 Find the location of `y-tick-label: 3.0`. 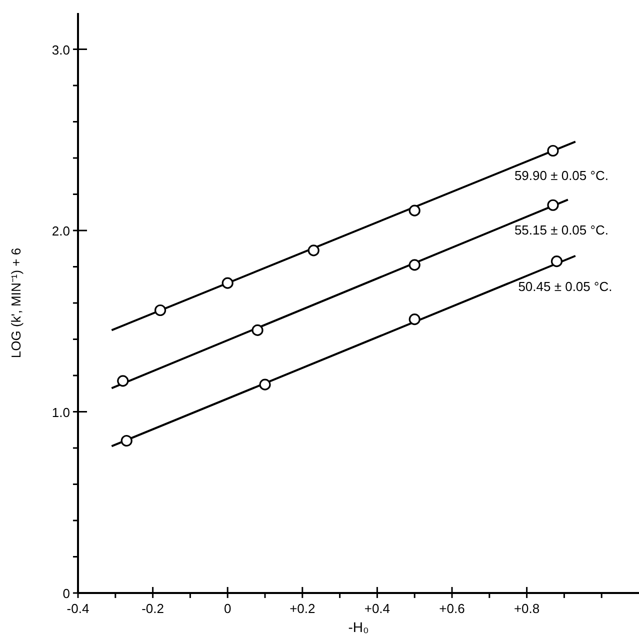

y-tick-label: 3.0 is located at coordinates (61, 50).